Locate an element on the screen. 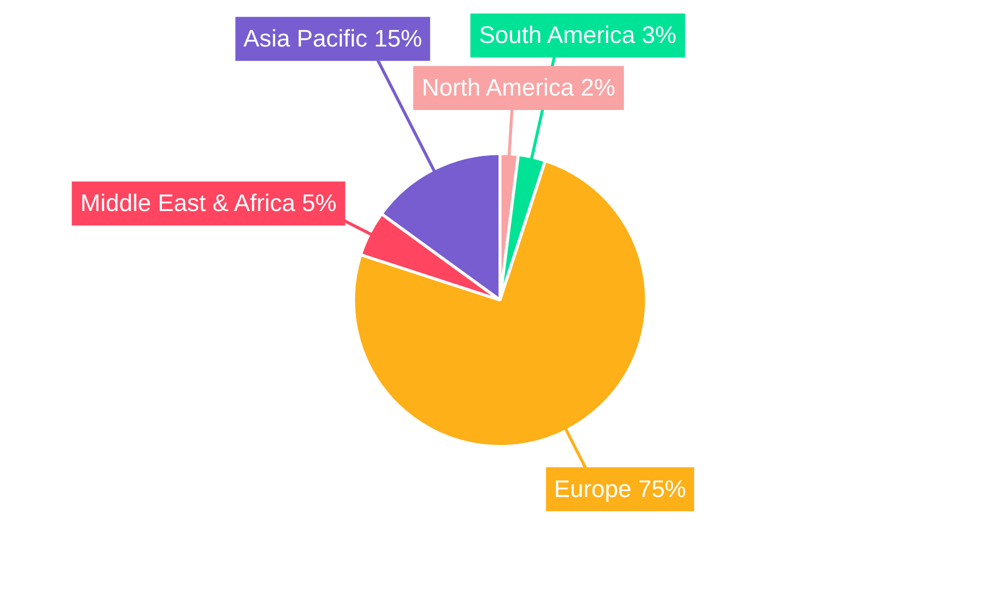  slice-label: South America 3% is located at coordinates (577, 36).